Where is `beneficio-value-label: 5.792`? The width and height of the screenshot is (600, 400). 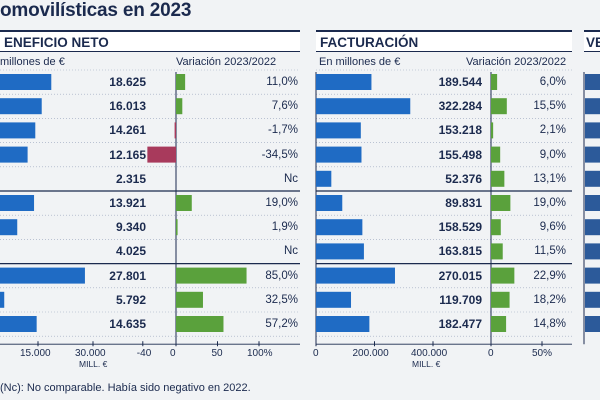 beneficio-value-label: 5.792 is located at coordinates (130, 299).